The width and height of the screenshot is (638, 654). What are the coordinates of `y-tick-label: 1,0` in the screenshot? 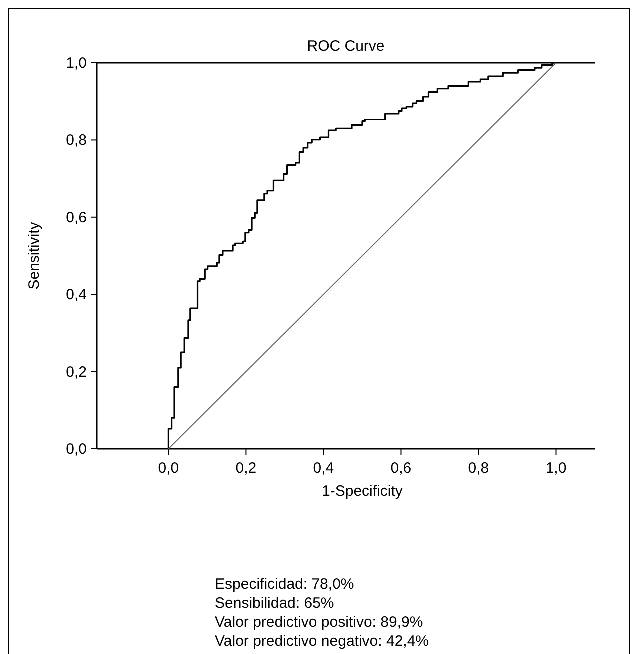 It's located at (76, 63).